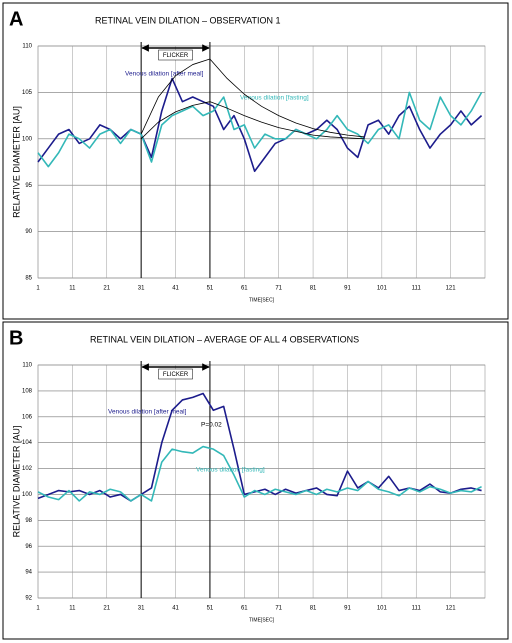 This screenshot has height=643, width=512. Describe the element at coordinates (28, 232) in the screenshot. I see `y-tick-label: 90` at that location.